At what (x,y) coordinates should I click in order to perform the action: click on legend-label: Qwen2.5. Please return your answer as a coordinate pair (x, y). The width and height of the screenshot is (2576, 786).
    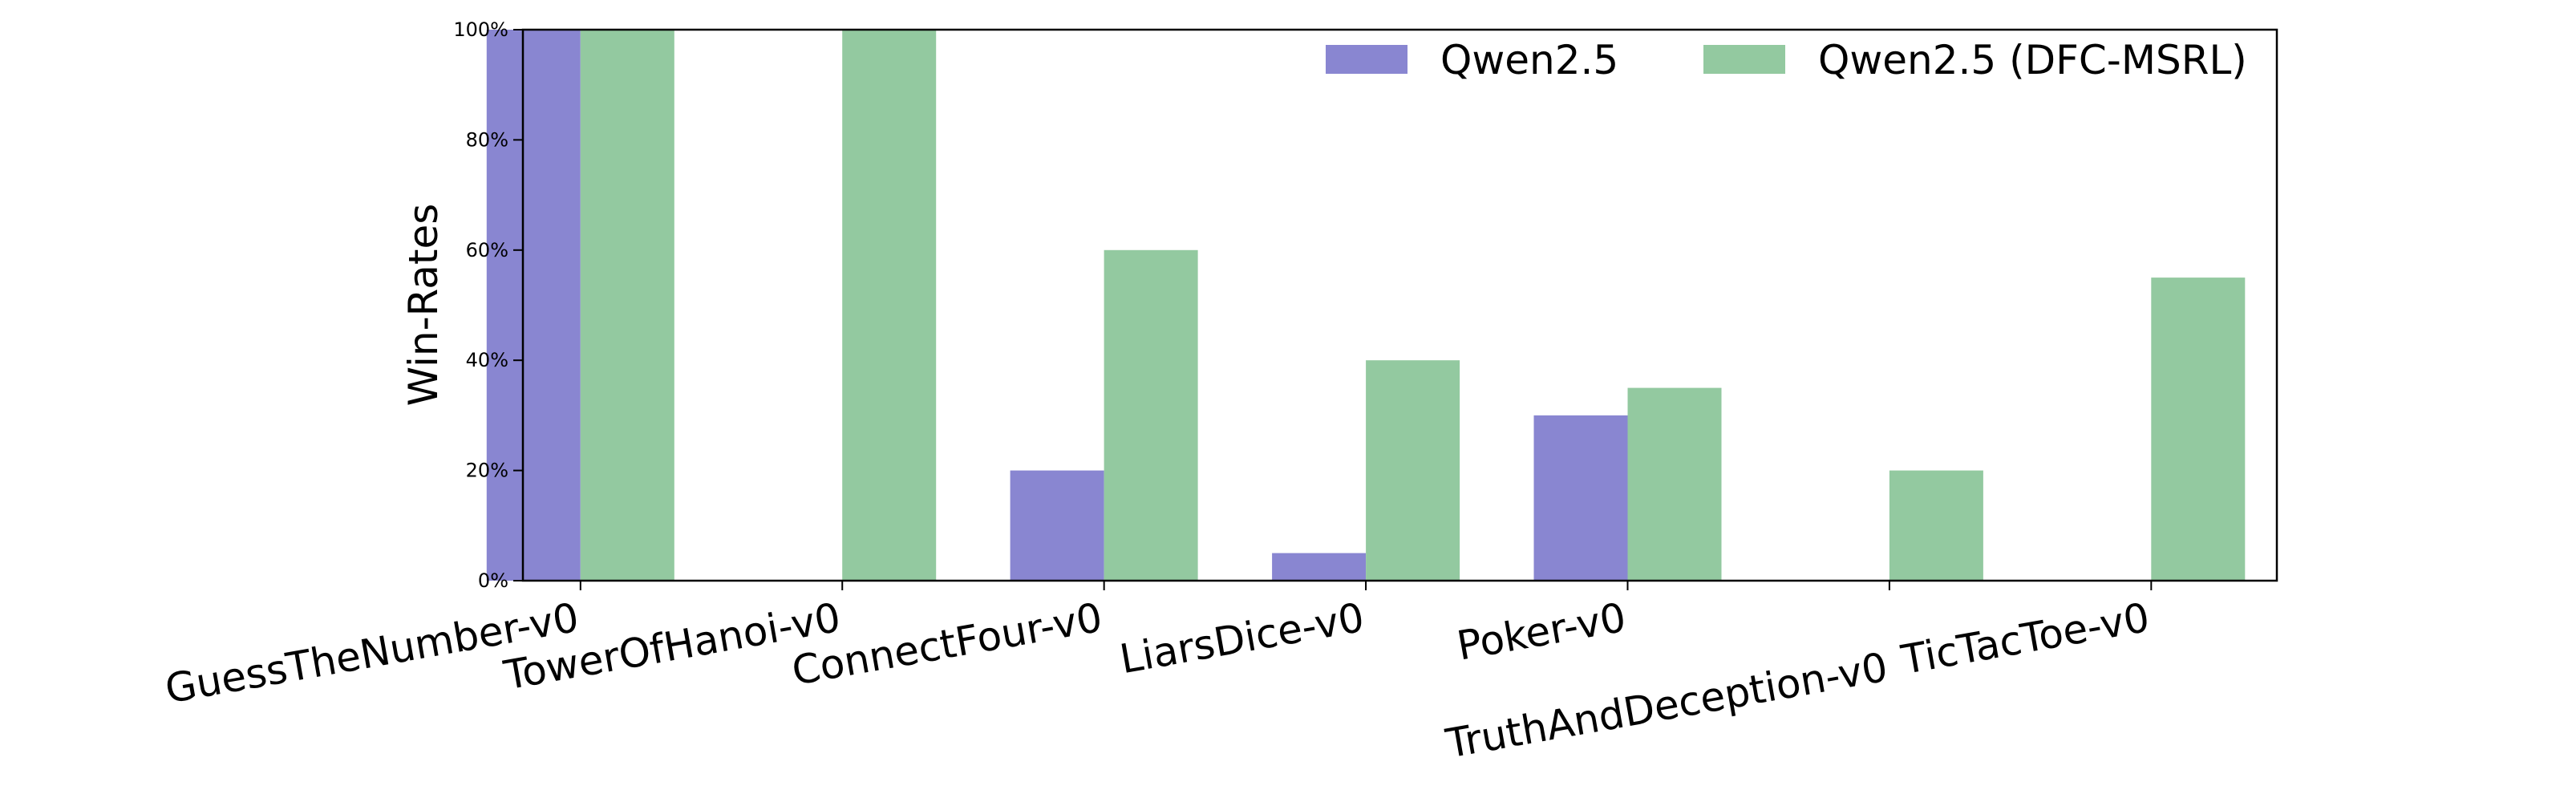
    Looking at the image, I should click on (1529, 60).